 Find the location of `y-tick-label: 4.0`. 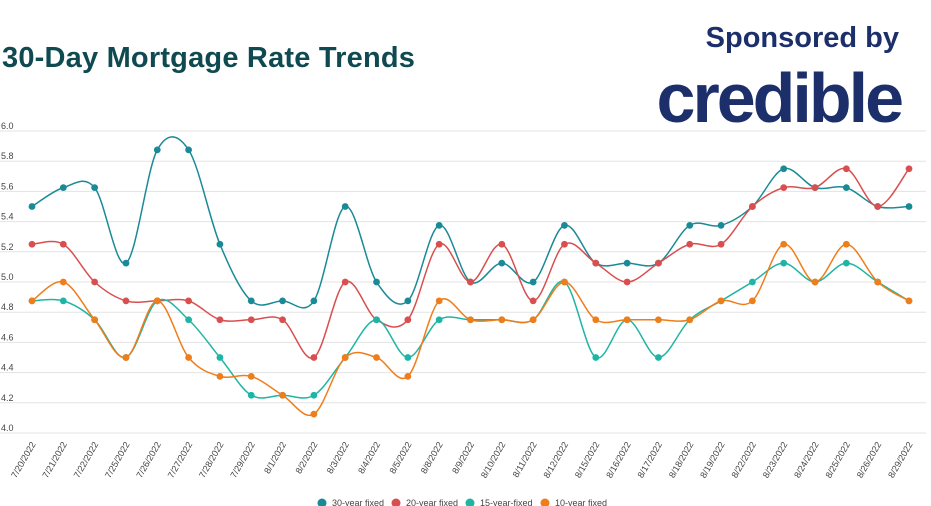

y-tick-label: 4.0 is located at coordinates (7, 428).